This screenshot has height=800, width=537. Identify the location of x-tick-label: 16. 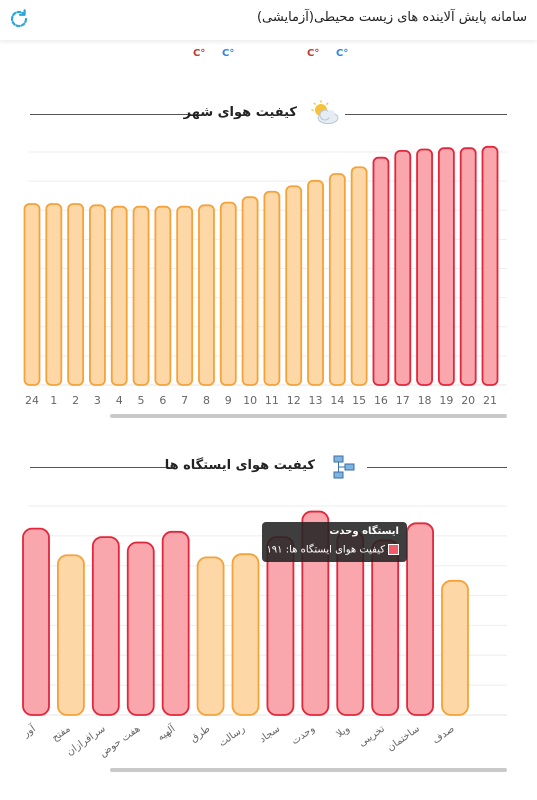
(381, 400).